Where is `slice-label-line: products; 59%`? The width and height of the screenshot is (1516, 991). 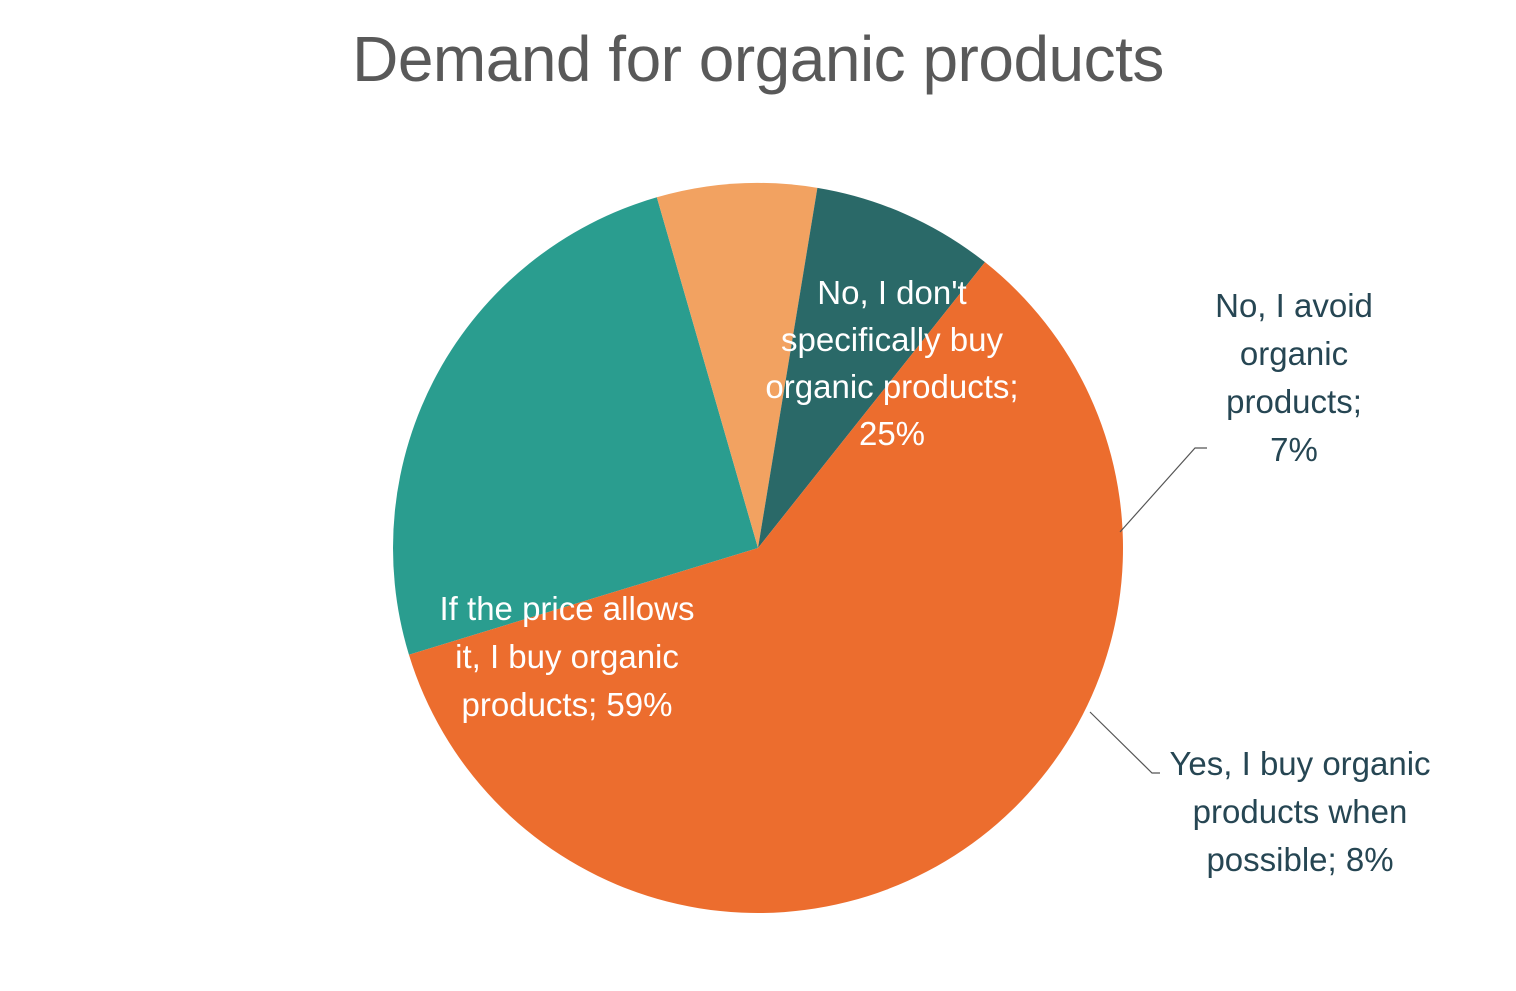 slice-label-line: products; 59% is located at coordinates (567, 704).